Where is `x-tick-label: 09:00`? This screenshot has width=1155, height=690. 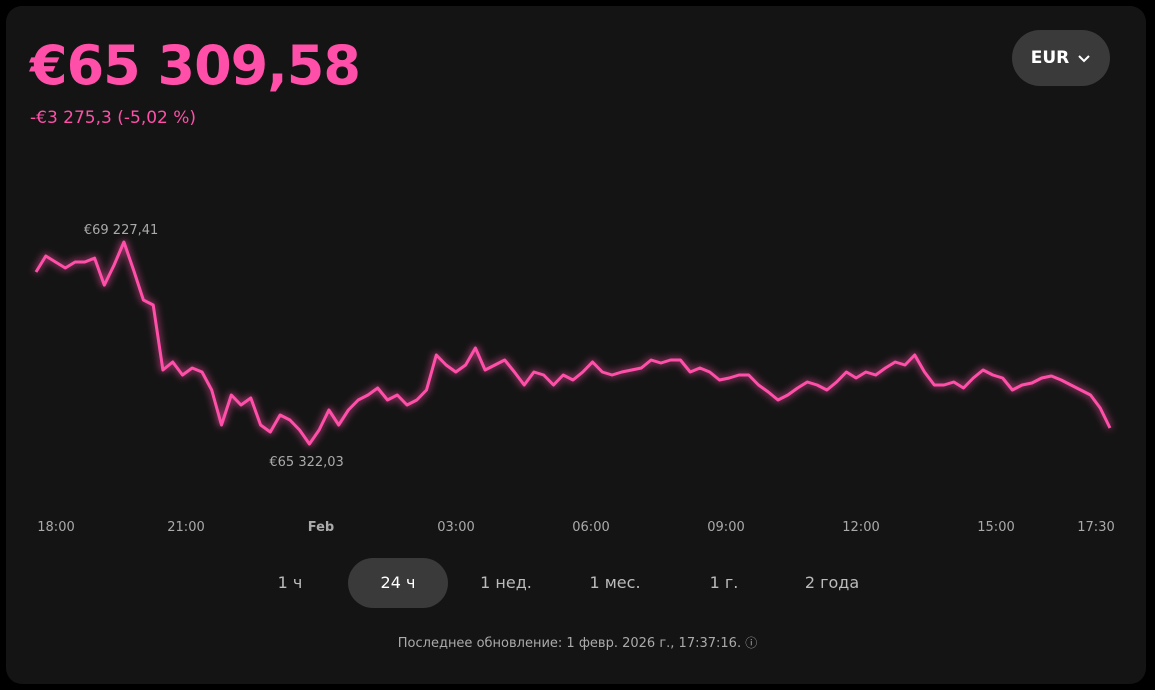 x-tick-label: 09:00 is located at coordinates (725, 527).